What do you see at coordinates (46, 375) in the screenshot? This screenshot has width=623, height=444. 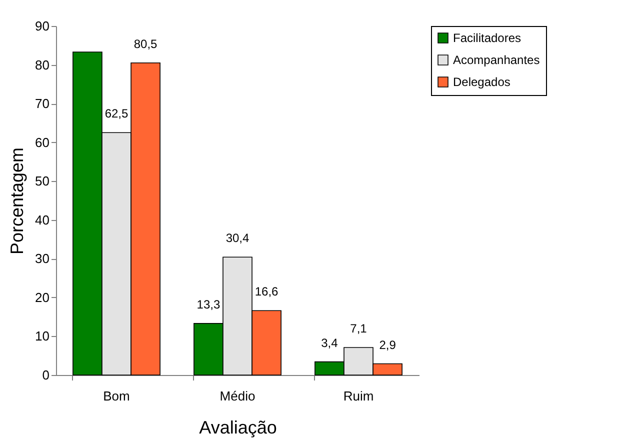 I see `y-tick-label: 0` at bounding box center [46, 375].